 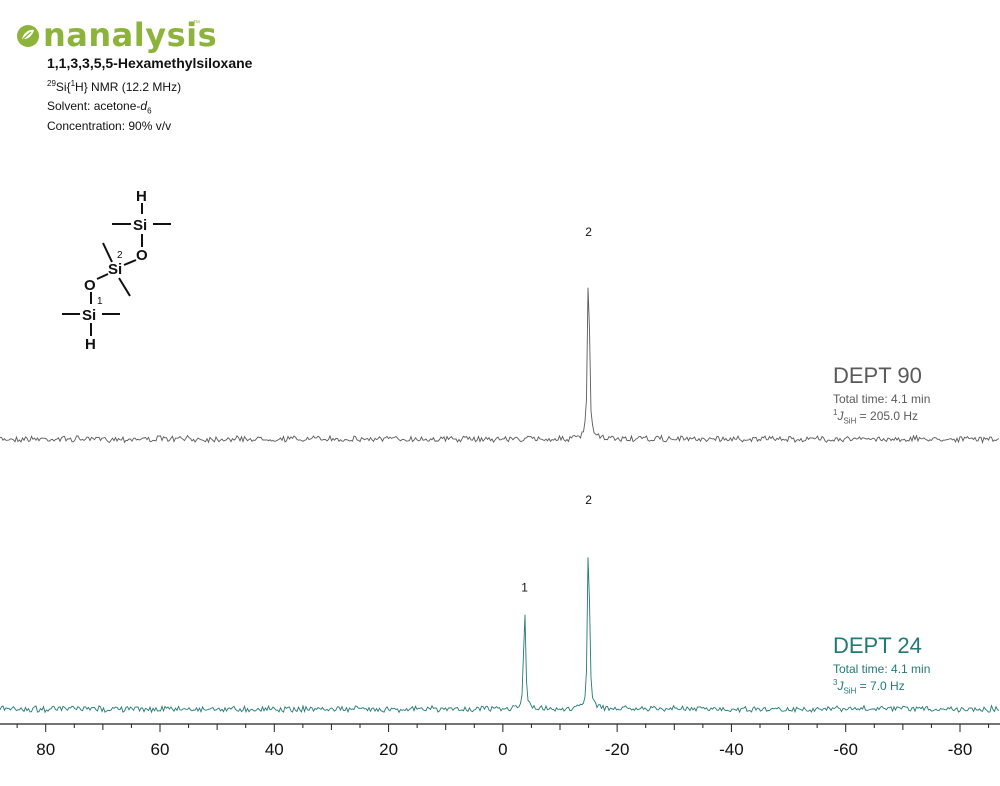 I want to click on atom-si-middle: Si, so click(x=115, y=269).